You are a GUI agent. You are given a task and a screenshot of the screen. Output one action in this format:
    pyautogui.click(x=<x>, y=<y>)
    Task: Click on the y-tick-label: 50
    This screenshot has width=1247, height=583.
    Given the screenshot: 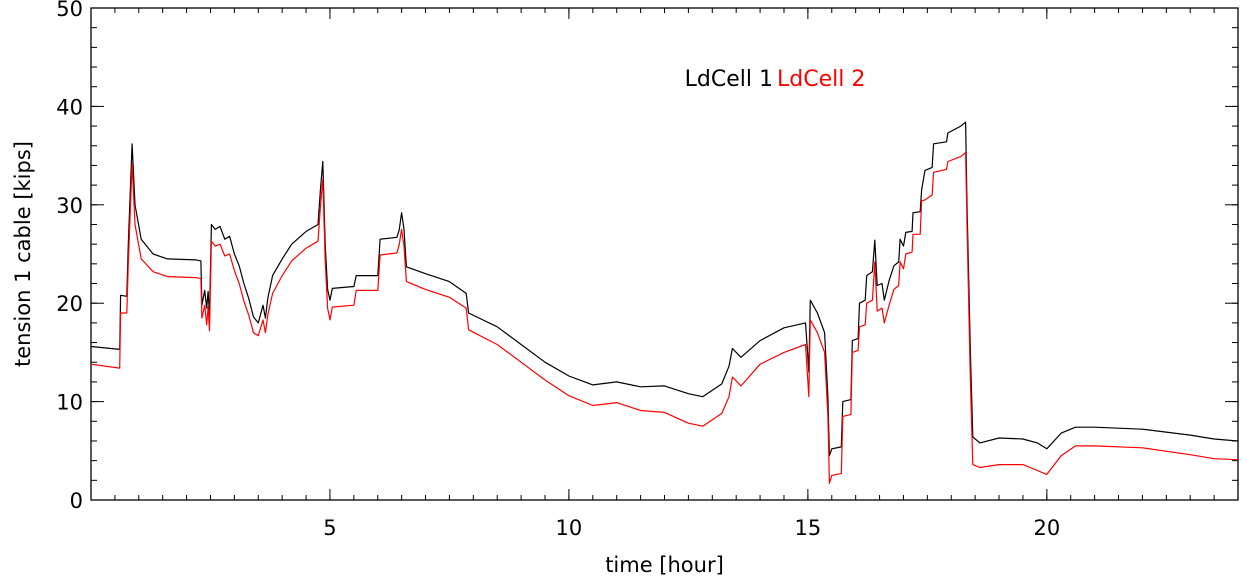 What is the action you would take?
    pyautogui.click(x=69, y=10)
    